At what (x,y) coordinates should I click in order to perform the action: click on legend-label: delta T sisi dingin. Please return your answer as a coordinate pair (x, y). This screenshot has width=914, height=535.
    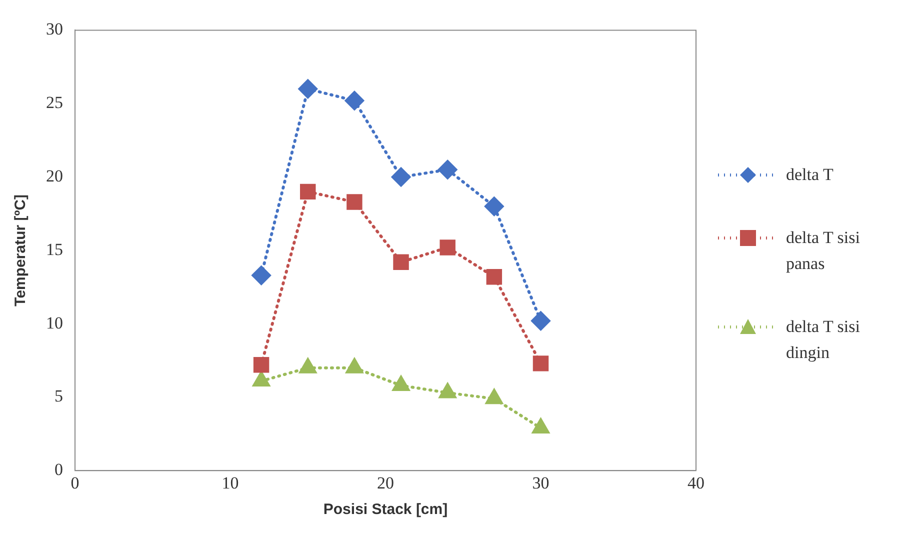
    Looking at the image, I should click on (823, 340).